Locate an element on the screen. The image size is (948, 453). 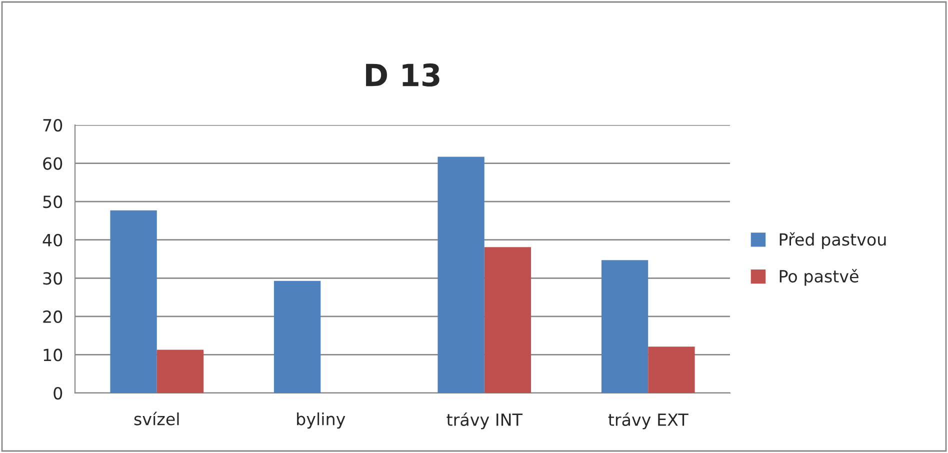
y-tick-label: 10 is located at coordinates (53, 355).